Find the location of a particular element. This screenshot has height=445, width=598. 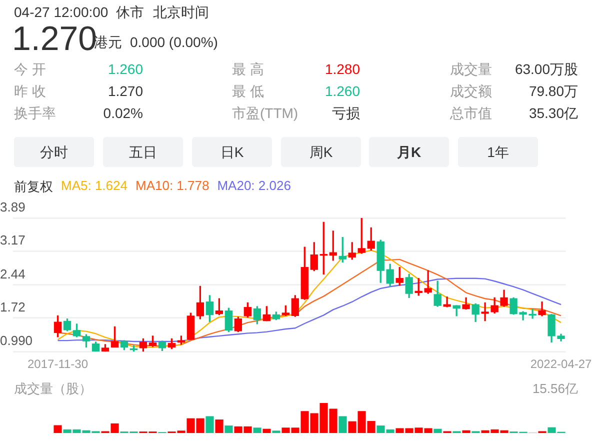

text: 成交额 is located at coordinates (471, 92).